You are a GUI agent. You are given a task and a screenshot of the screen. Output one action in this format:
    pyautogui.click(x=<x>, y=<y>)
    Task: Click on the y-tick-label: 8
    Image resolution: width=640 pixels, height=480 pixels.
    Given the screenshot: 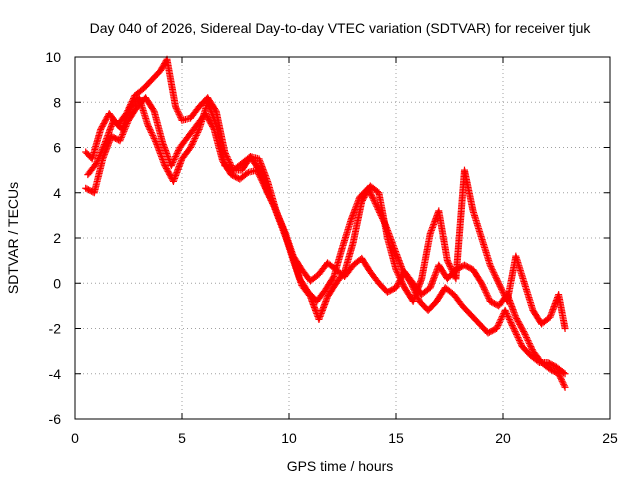 What is the action you would take?
    pyautogui.click(x=57, y=102)
    